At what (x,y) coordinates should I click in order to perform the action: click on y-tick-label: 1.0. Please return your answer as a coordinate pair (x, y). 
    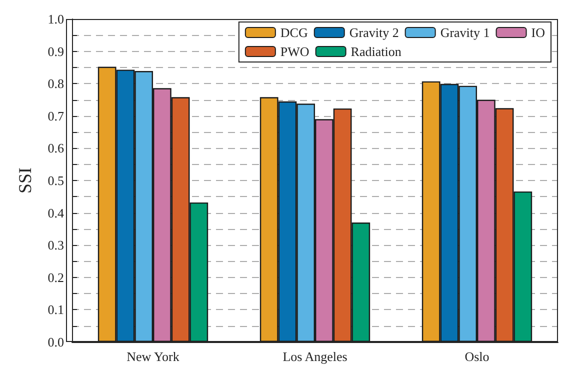
    Looking at the image, I should click on (56, 19).